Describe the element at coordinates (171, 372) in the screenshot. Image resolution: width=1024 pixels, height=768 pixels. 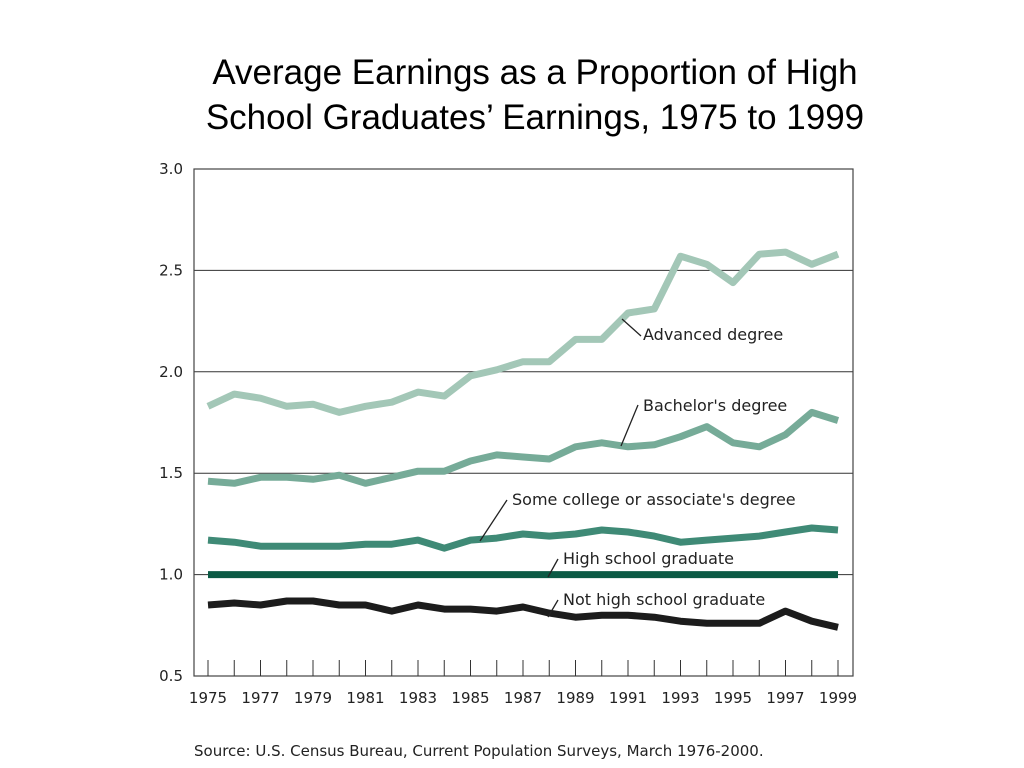
I see `y-tick-label: 2.0` at that location.